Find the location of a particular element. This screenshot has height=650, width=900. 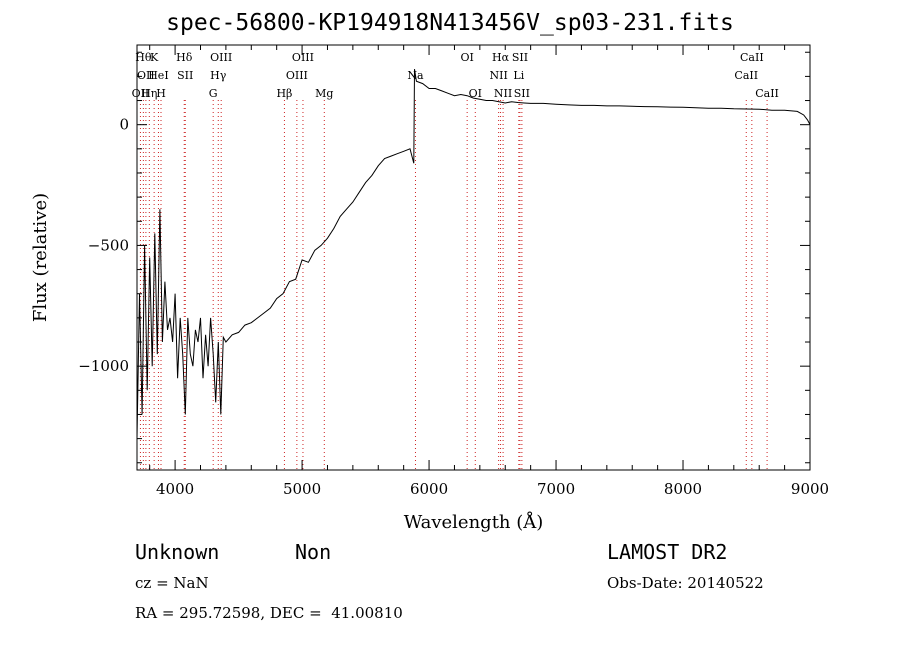

x-tick-label: 4000 is located at coordinates (175, 489).